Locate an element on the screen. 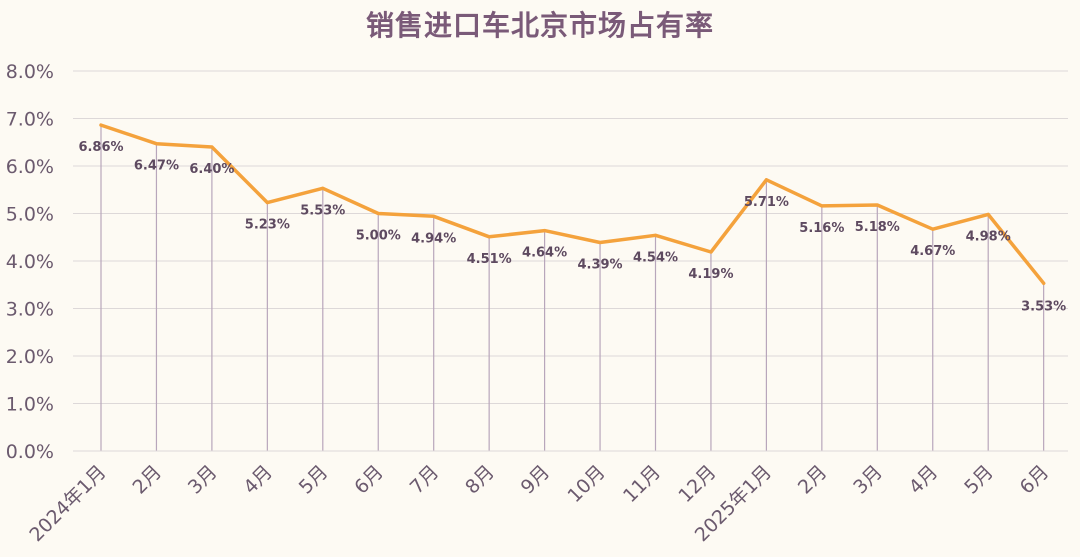  data-label: 3.53% is located at coordinates (1043, 306).